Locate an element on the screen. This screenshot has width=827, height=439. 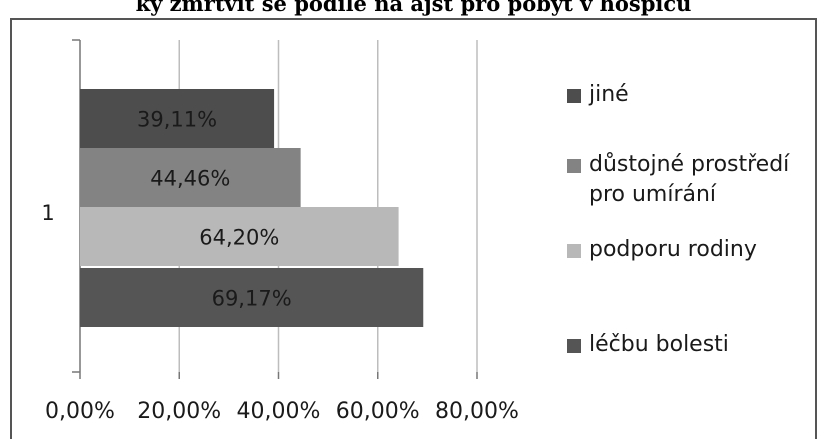
legend-label-0: jiné is located at coordinates (609, 94).